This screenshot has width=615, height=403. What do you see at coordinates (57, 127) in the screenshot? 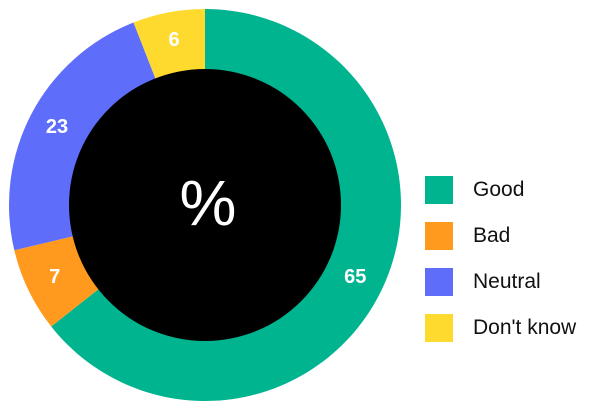
I see `value-label-neutral: 23` at bounding box center [57, 127].